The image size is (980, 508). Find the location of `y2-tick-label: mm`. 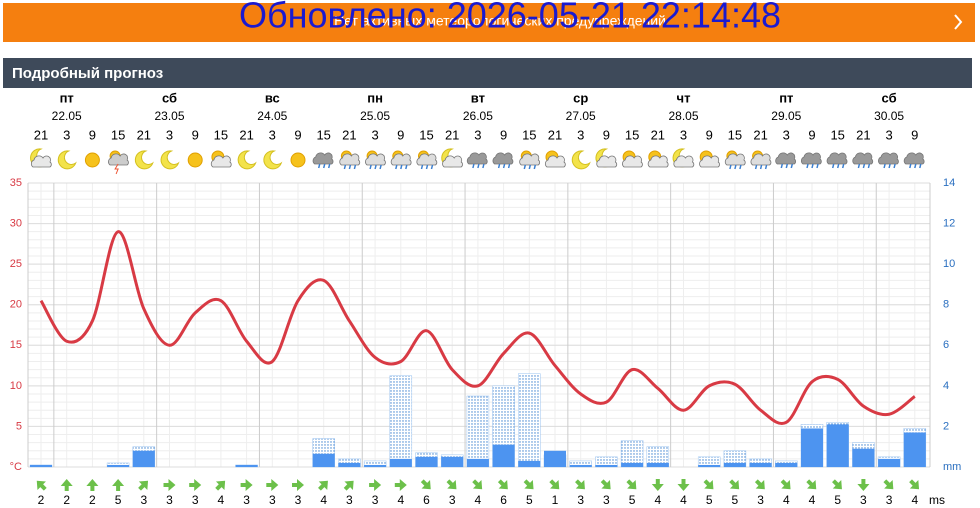

y2-tick-label: mm is located at coordinates (952, 467).